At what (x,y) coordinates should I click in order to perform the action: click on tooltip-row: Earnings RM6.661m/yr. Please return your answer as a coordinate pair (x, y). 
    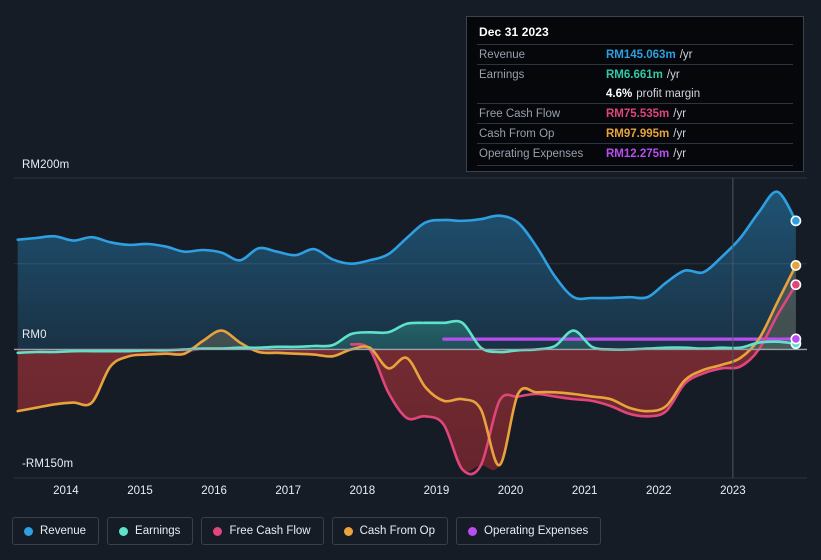
    Looking at the image, I should click on (635, 74).